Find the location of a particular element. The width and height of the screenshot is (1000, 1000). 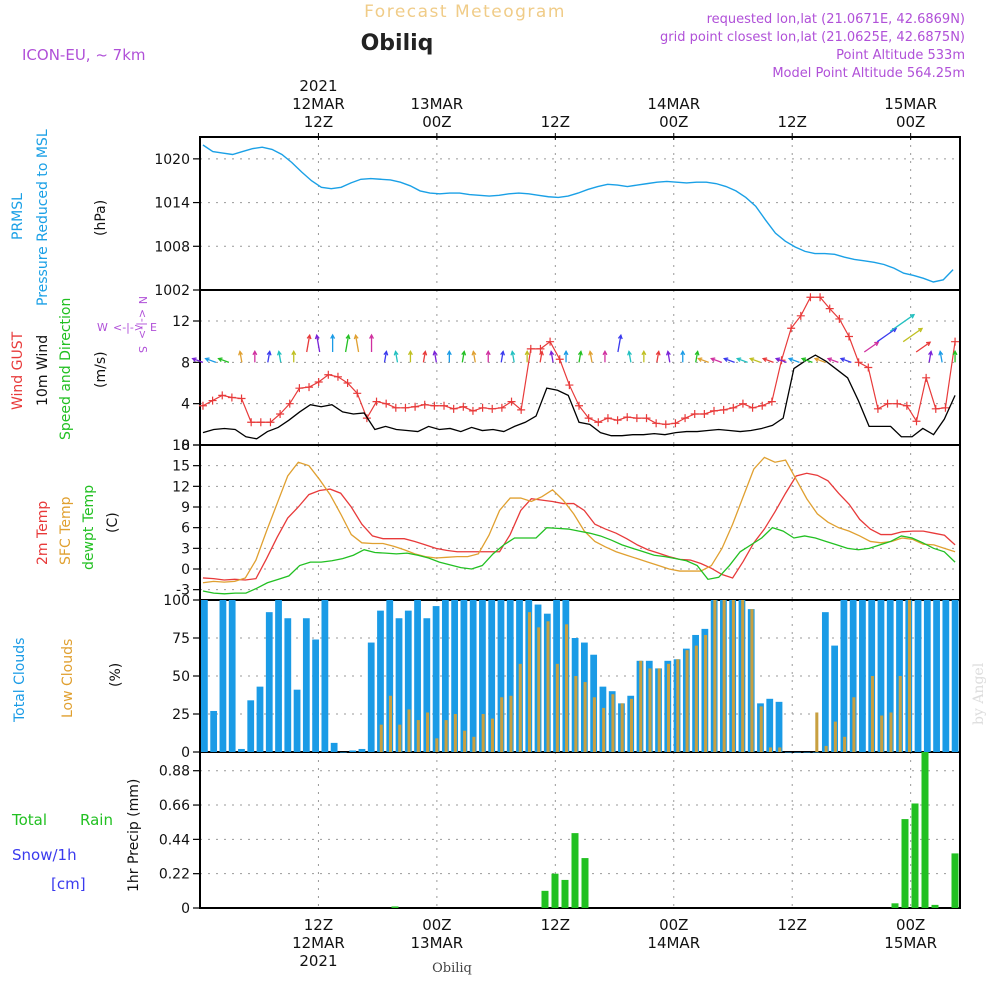

temp-2m-line is located at coordinates (579, 526).